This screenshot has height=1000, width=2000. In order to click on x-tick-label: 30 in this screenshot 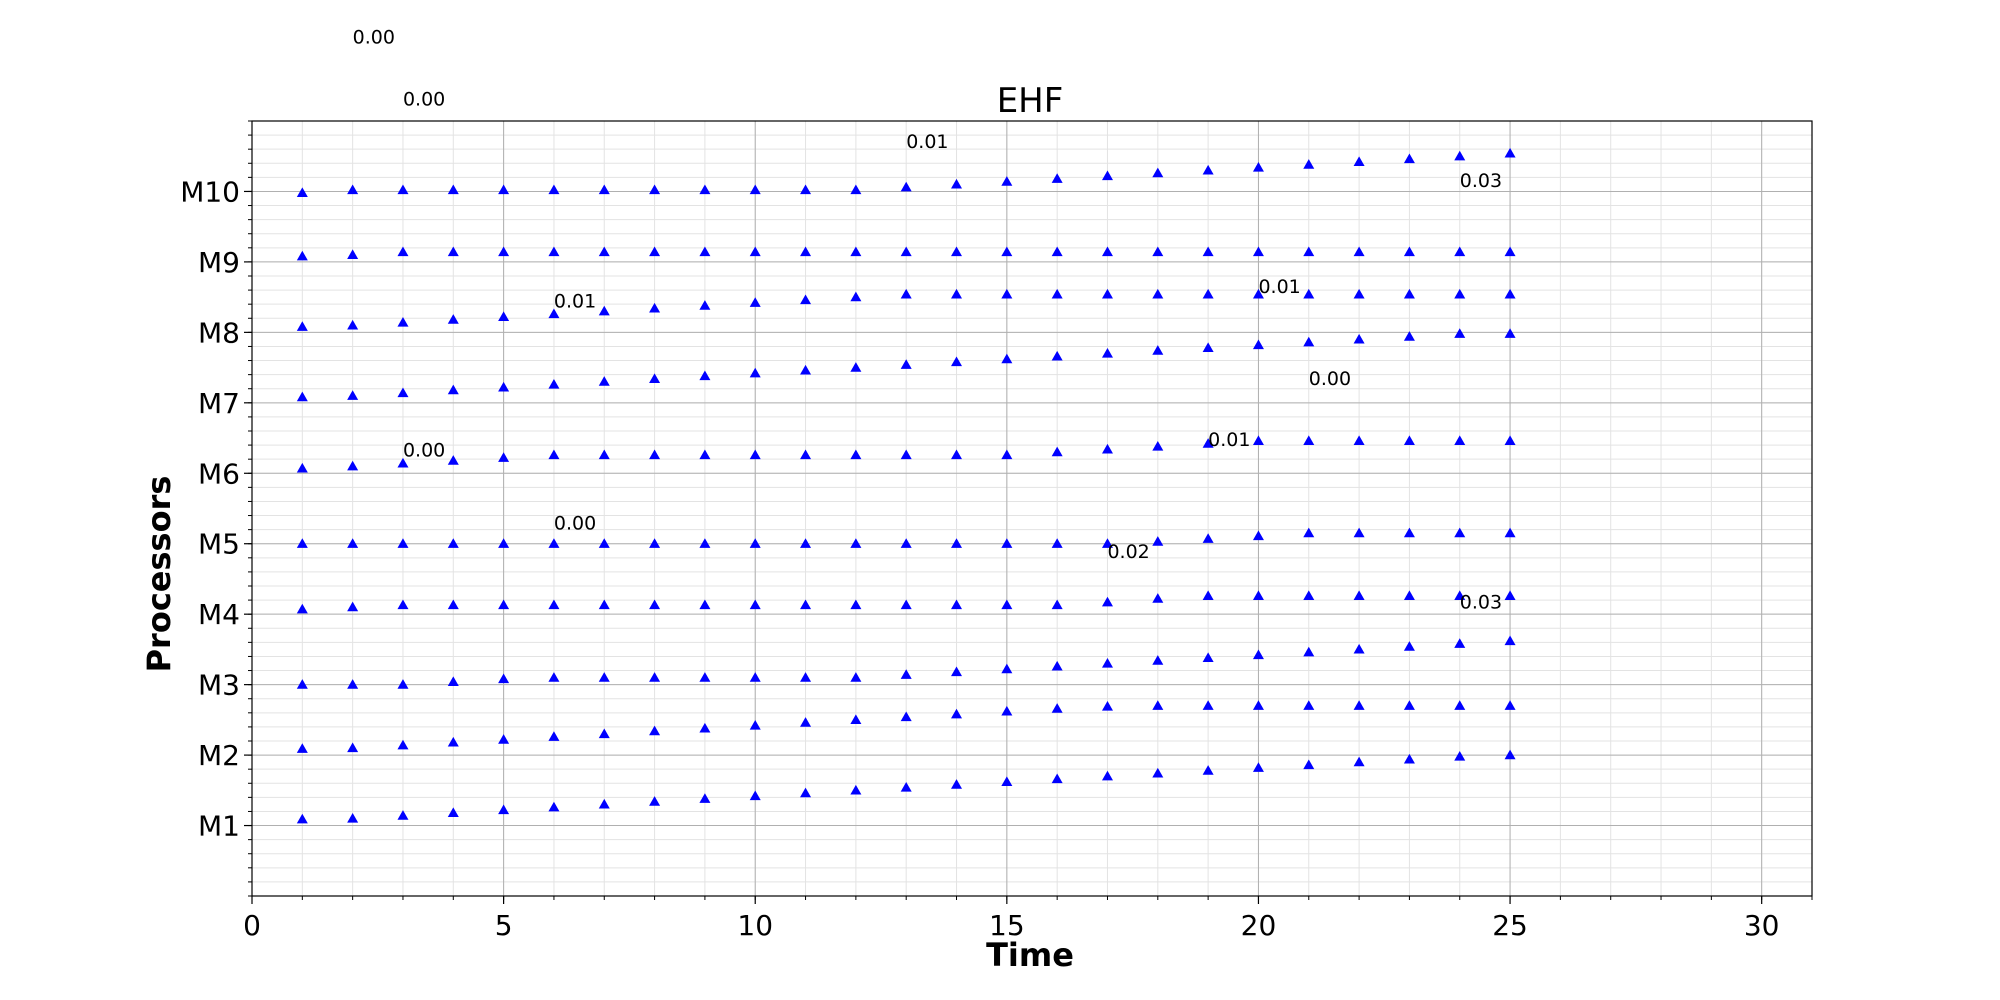, I will do `click(1762, 925)`.